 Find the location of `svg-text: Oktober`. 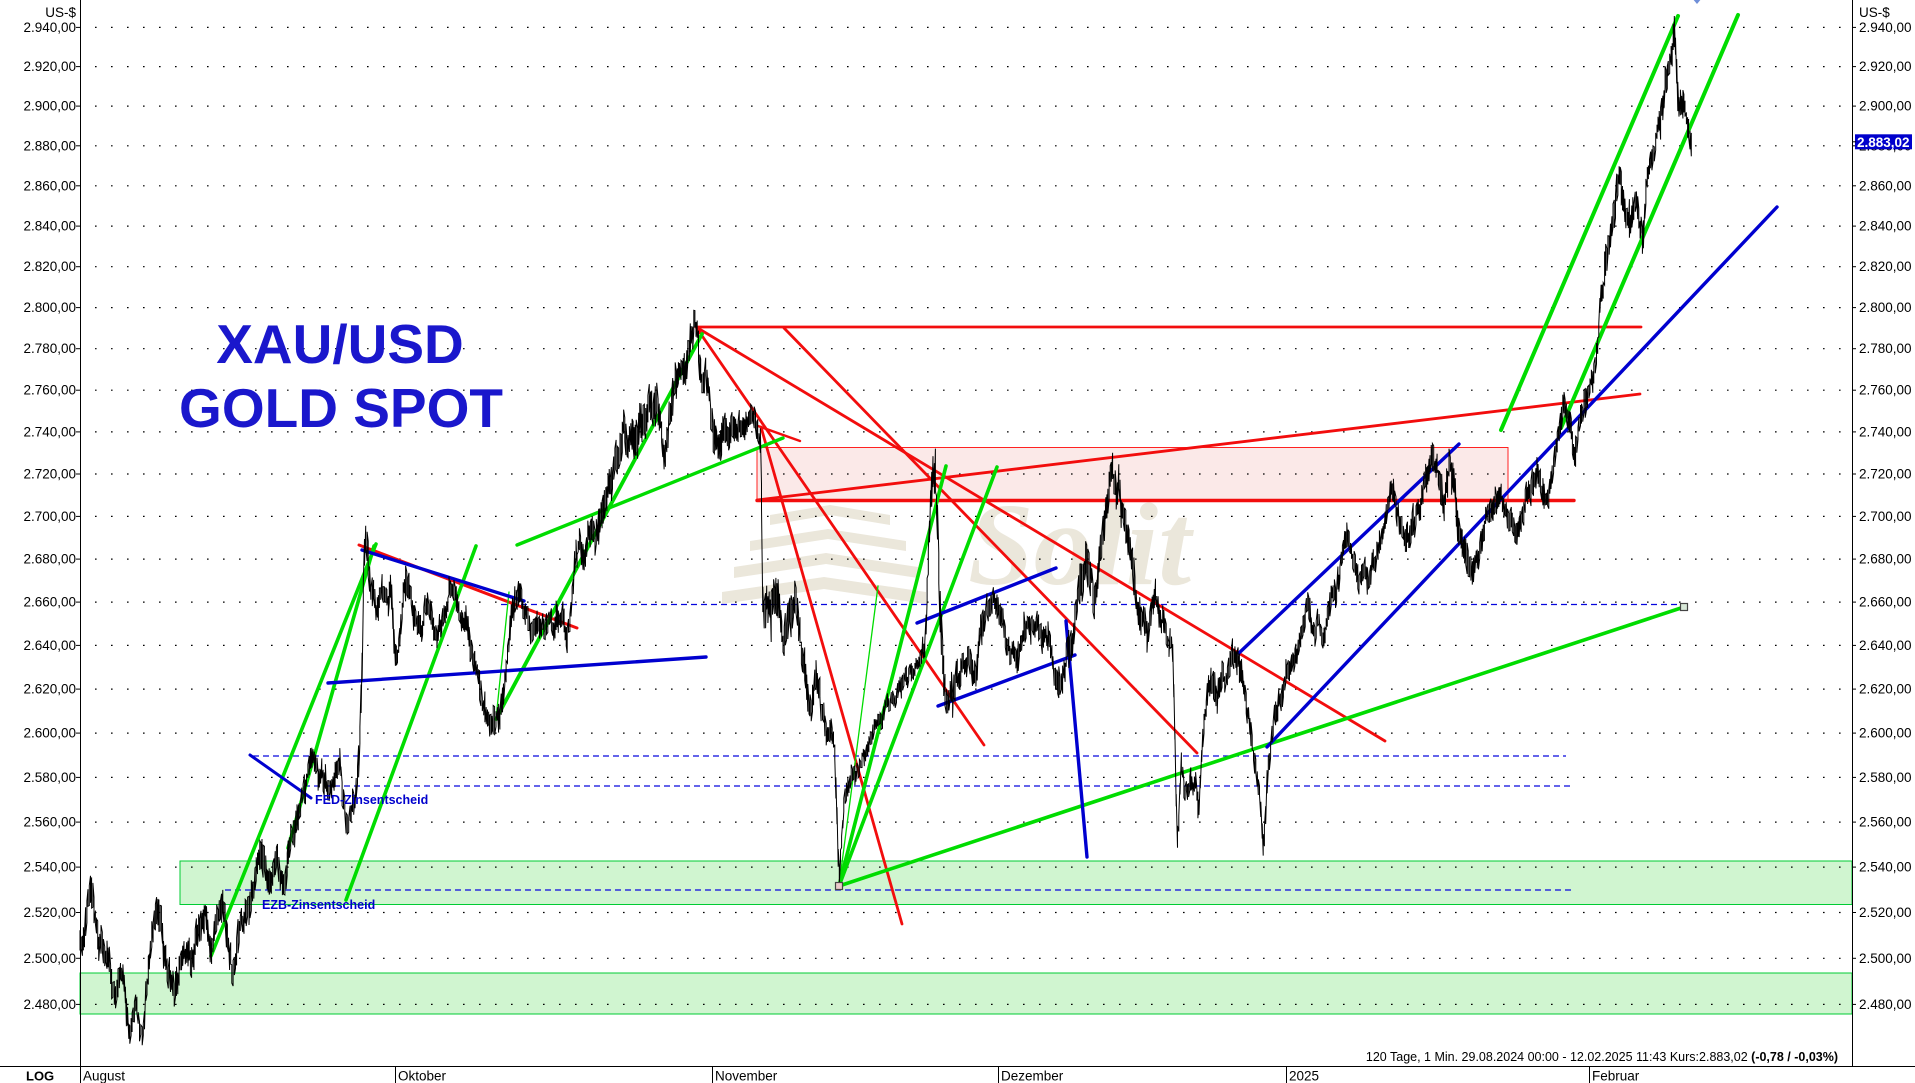

svg-text: Oktober is located at coordinates (422, 1076).